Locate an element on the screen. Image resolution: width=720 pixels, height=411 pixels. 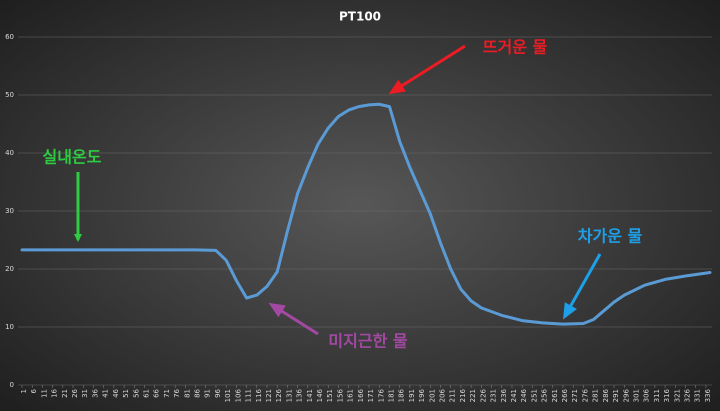
x-tick-label: 331 is located at coordinates (698, 395).